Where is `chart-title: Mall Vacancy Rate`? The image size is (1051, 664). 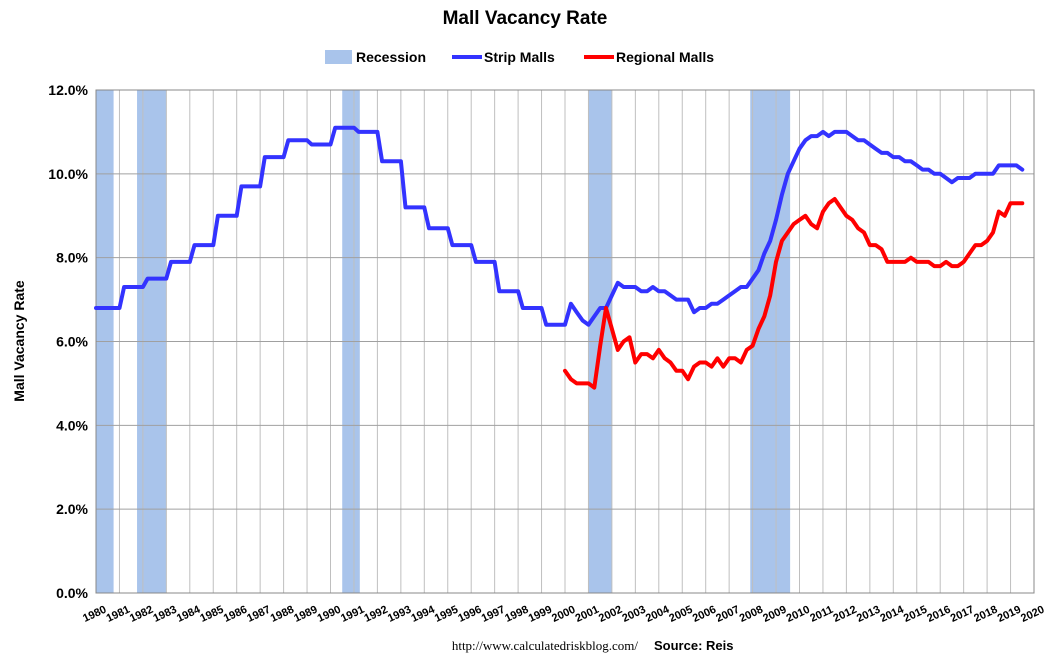 chart-title: Mall Vacancy Rate is located at coordinates (525, 18).